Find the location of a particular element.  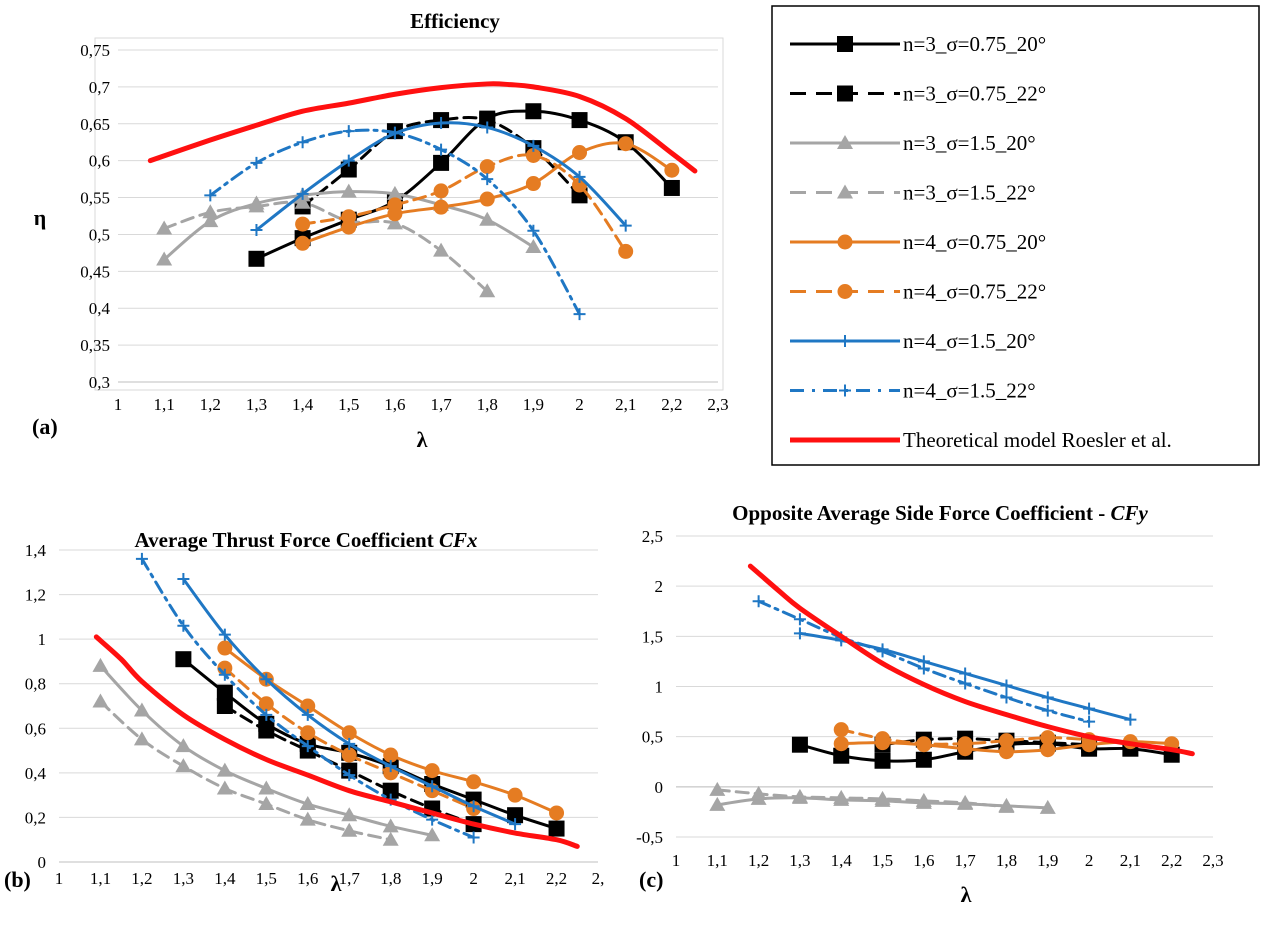

legend-label: n=4_σ=1.5_22° is located at coordinates (969, 391).